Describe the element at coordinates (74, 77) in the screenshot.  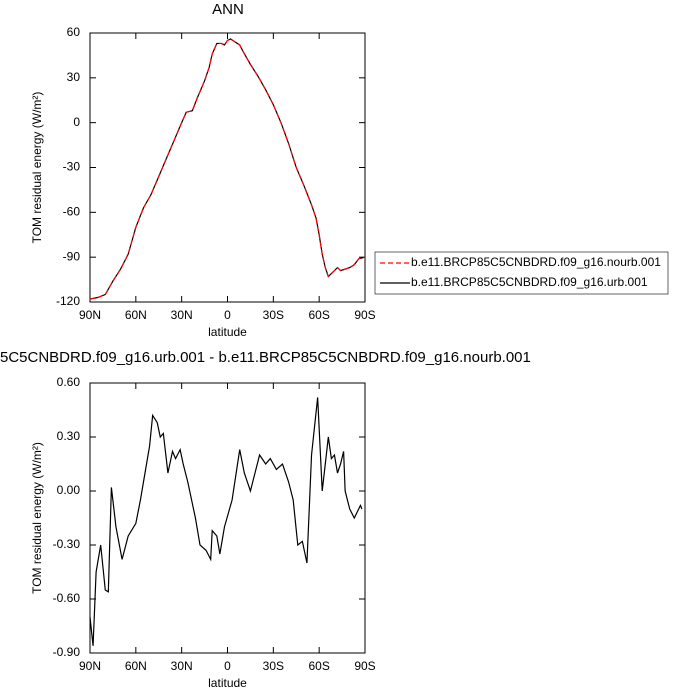
I see `y-tick-label: 30` at that location.